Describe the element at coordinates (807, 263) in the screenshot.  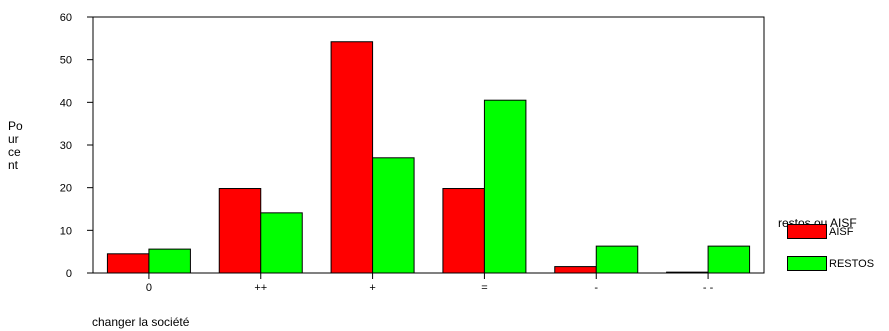
I see `legend-swatch-restos` at that location.